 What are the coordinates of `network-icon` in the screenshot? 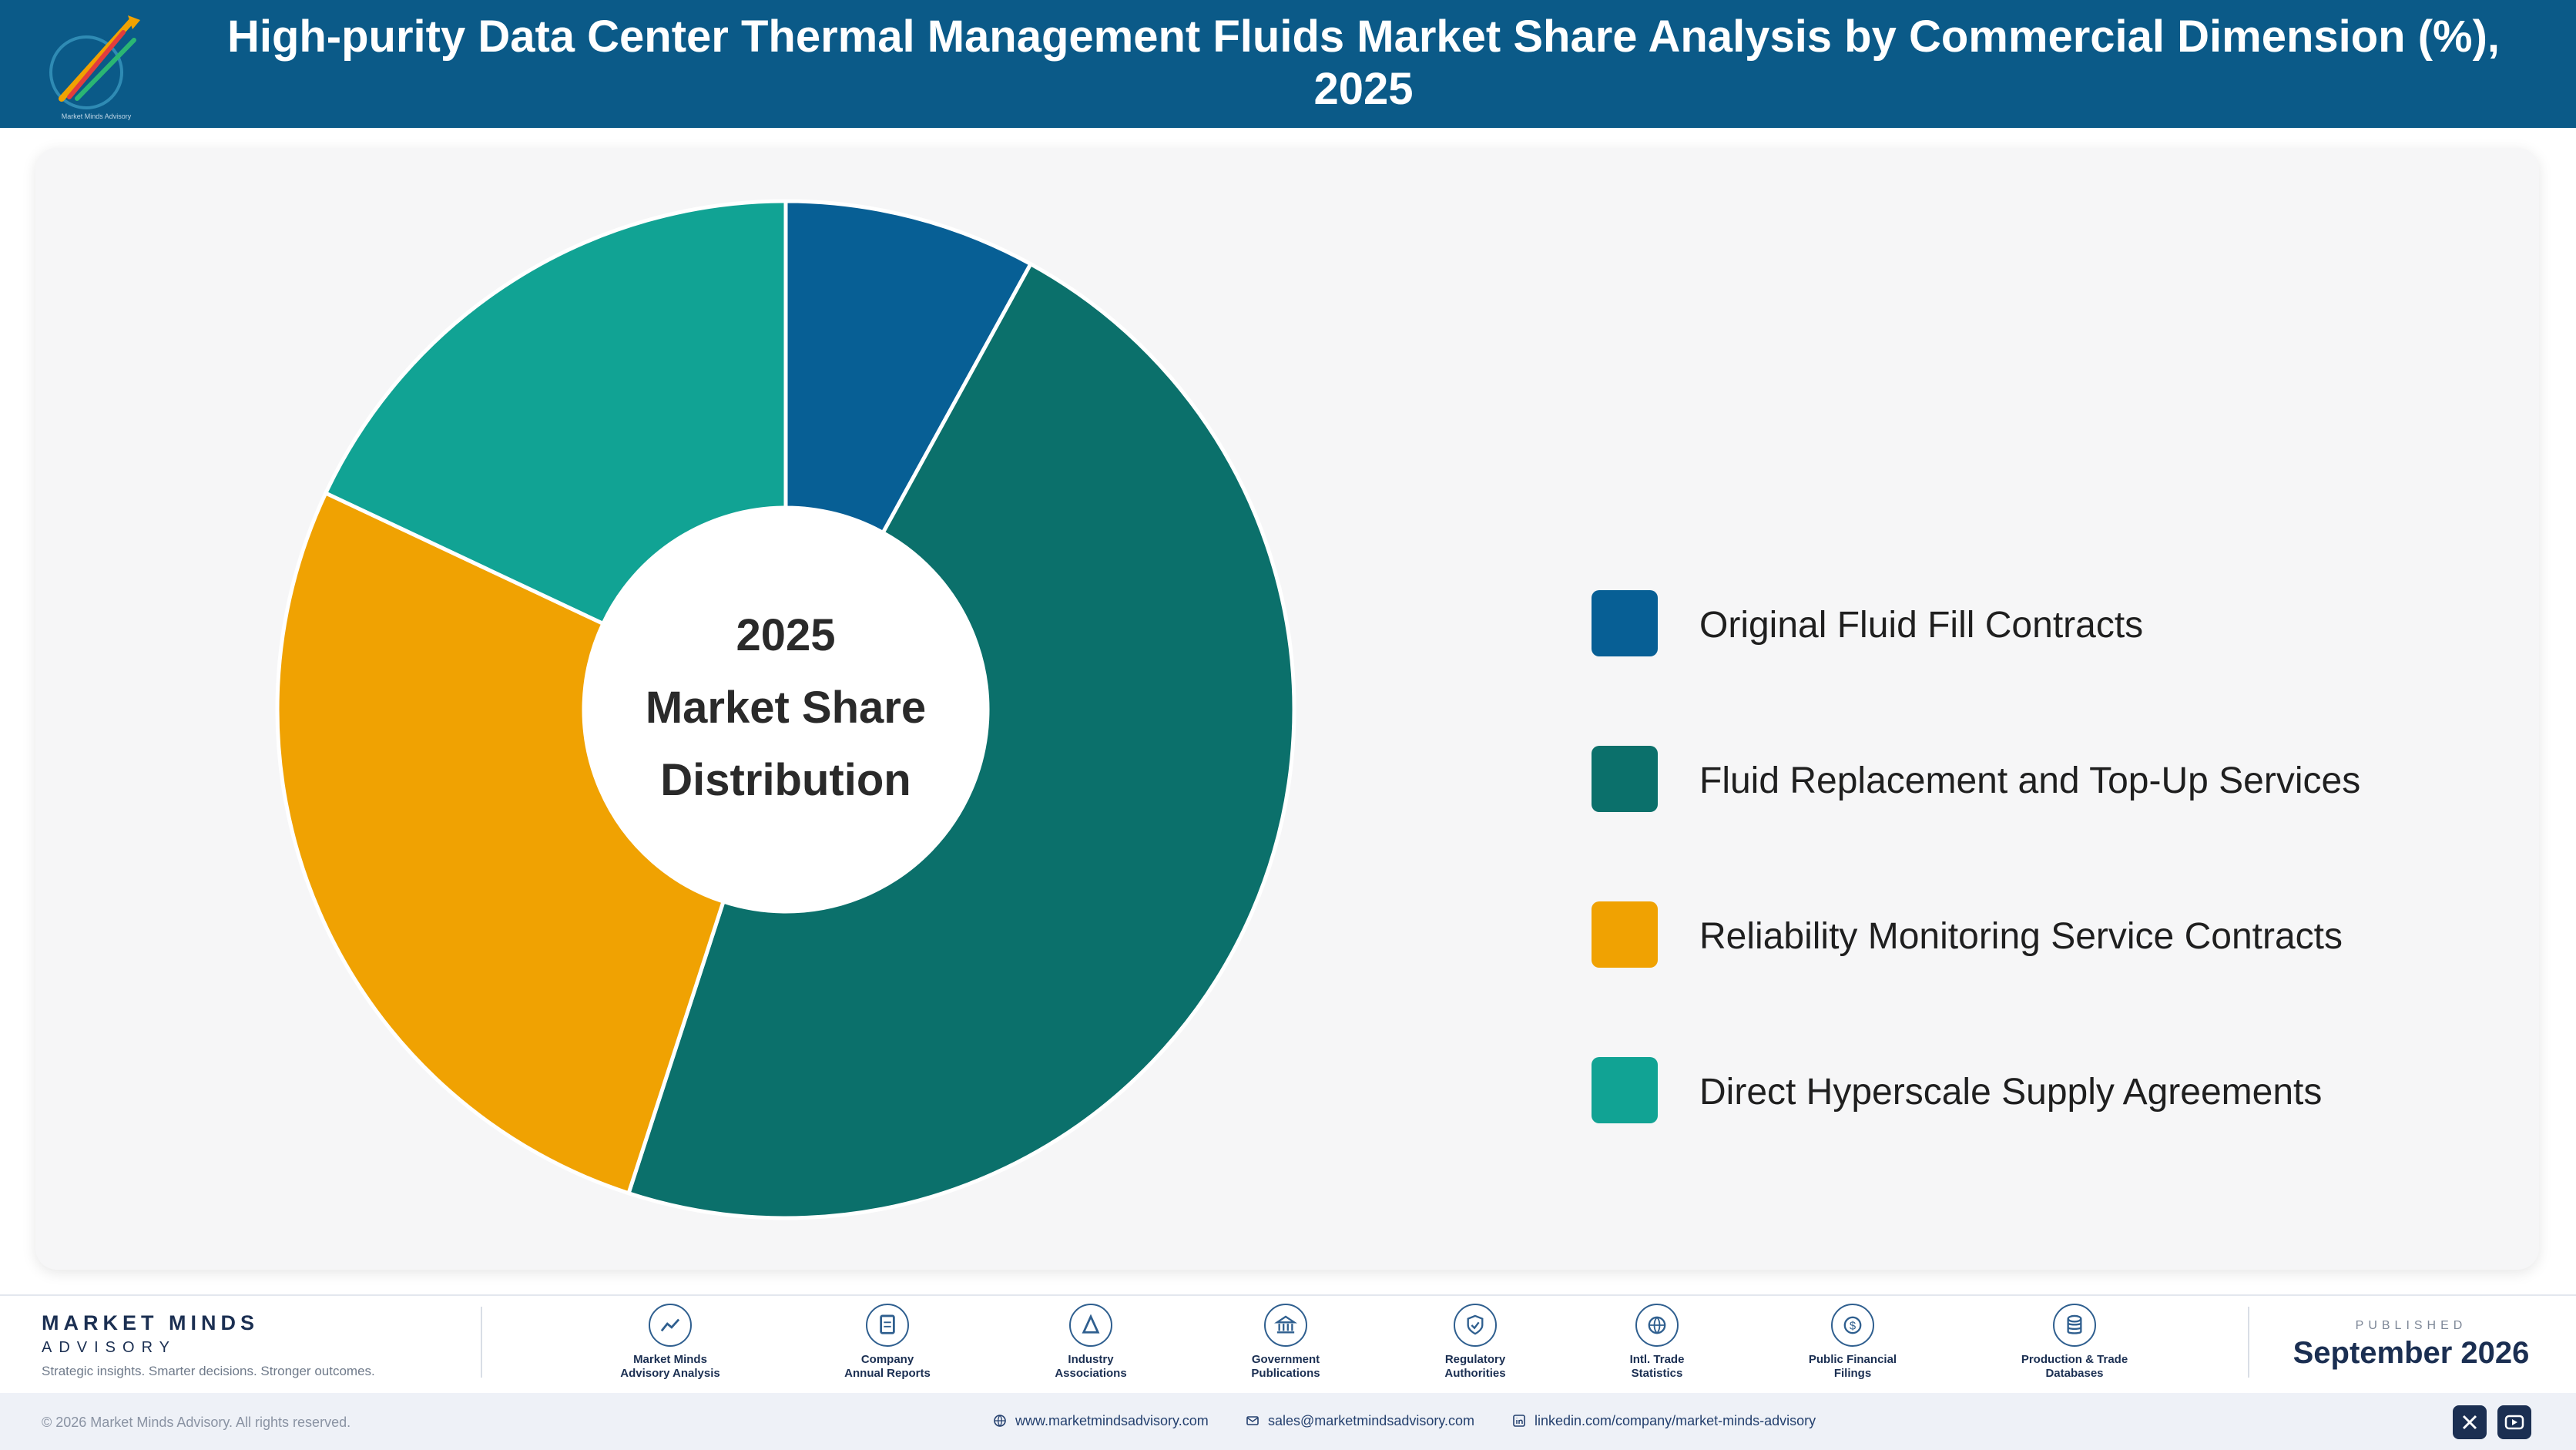 It's located at (1090, 1325).